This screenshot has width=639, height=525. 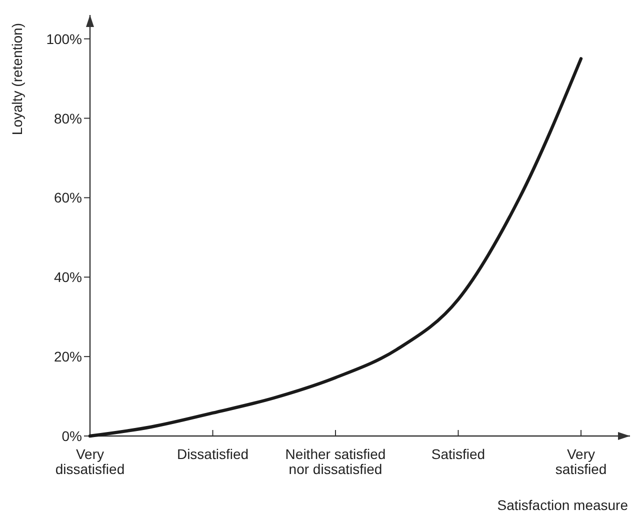 What do you see at coordinates (72, 436) in the screenshot?
I see `y-tick-label: 0%` at bounding box center [72, 436].